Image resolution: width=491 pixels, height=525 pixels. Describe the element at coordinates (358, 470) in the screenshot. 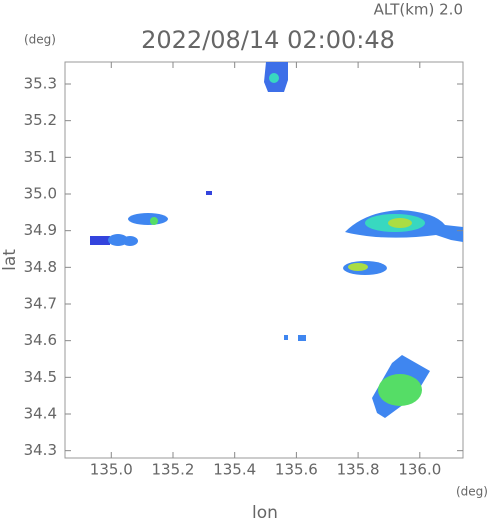

I see `x-tick-label: 135.8` at that location.